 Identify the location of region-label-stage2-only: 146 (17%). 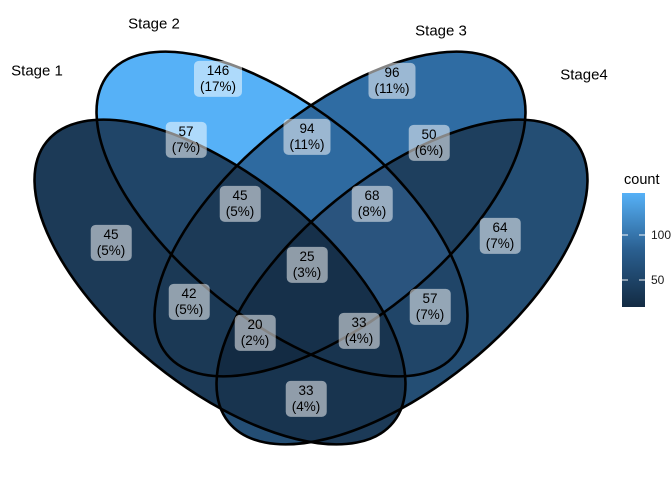
(218, 79).